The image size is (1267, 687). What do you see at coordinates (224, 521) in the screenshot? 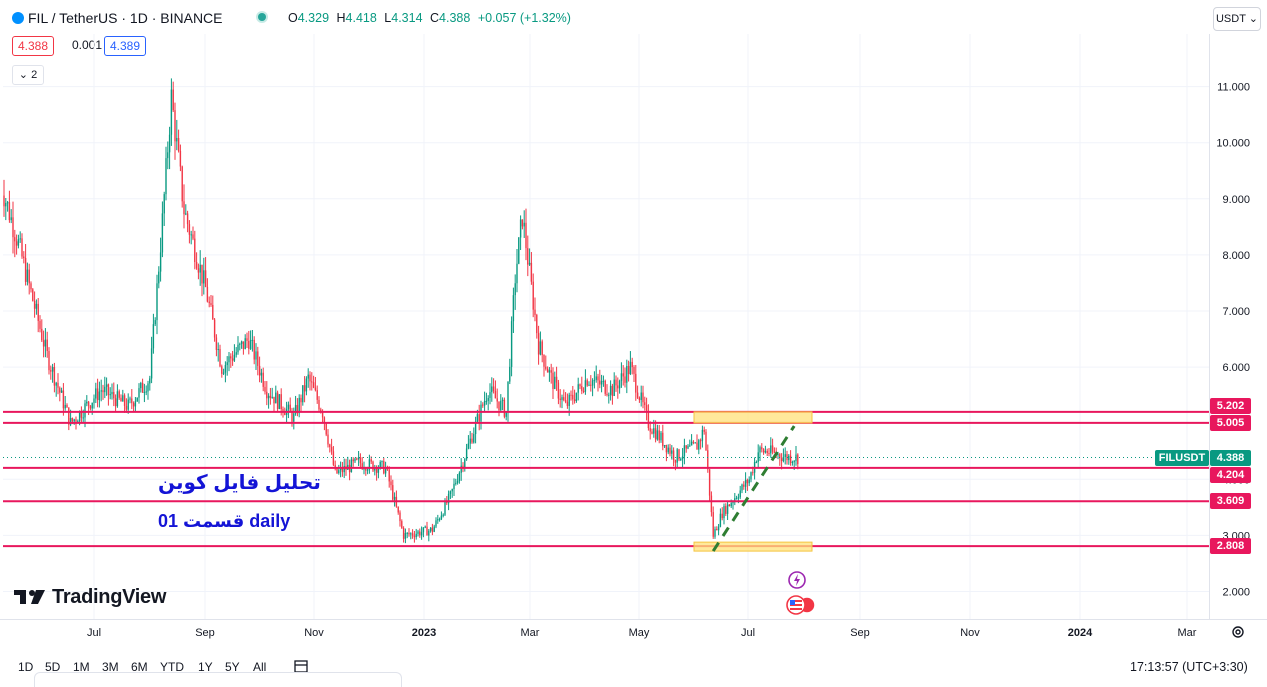
I see `analysis-subtitle: قسمت 01 daily` at bounding box center [224, 521].